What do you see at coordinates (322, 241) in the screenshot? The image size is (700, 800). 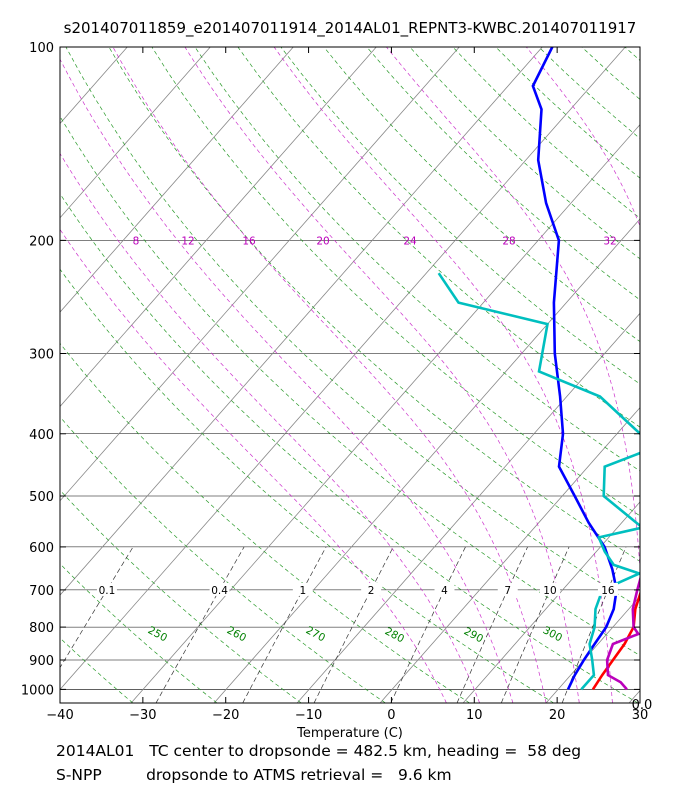 I see `moist-adiabat-label: 20` at bounding box center [322, 241].